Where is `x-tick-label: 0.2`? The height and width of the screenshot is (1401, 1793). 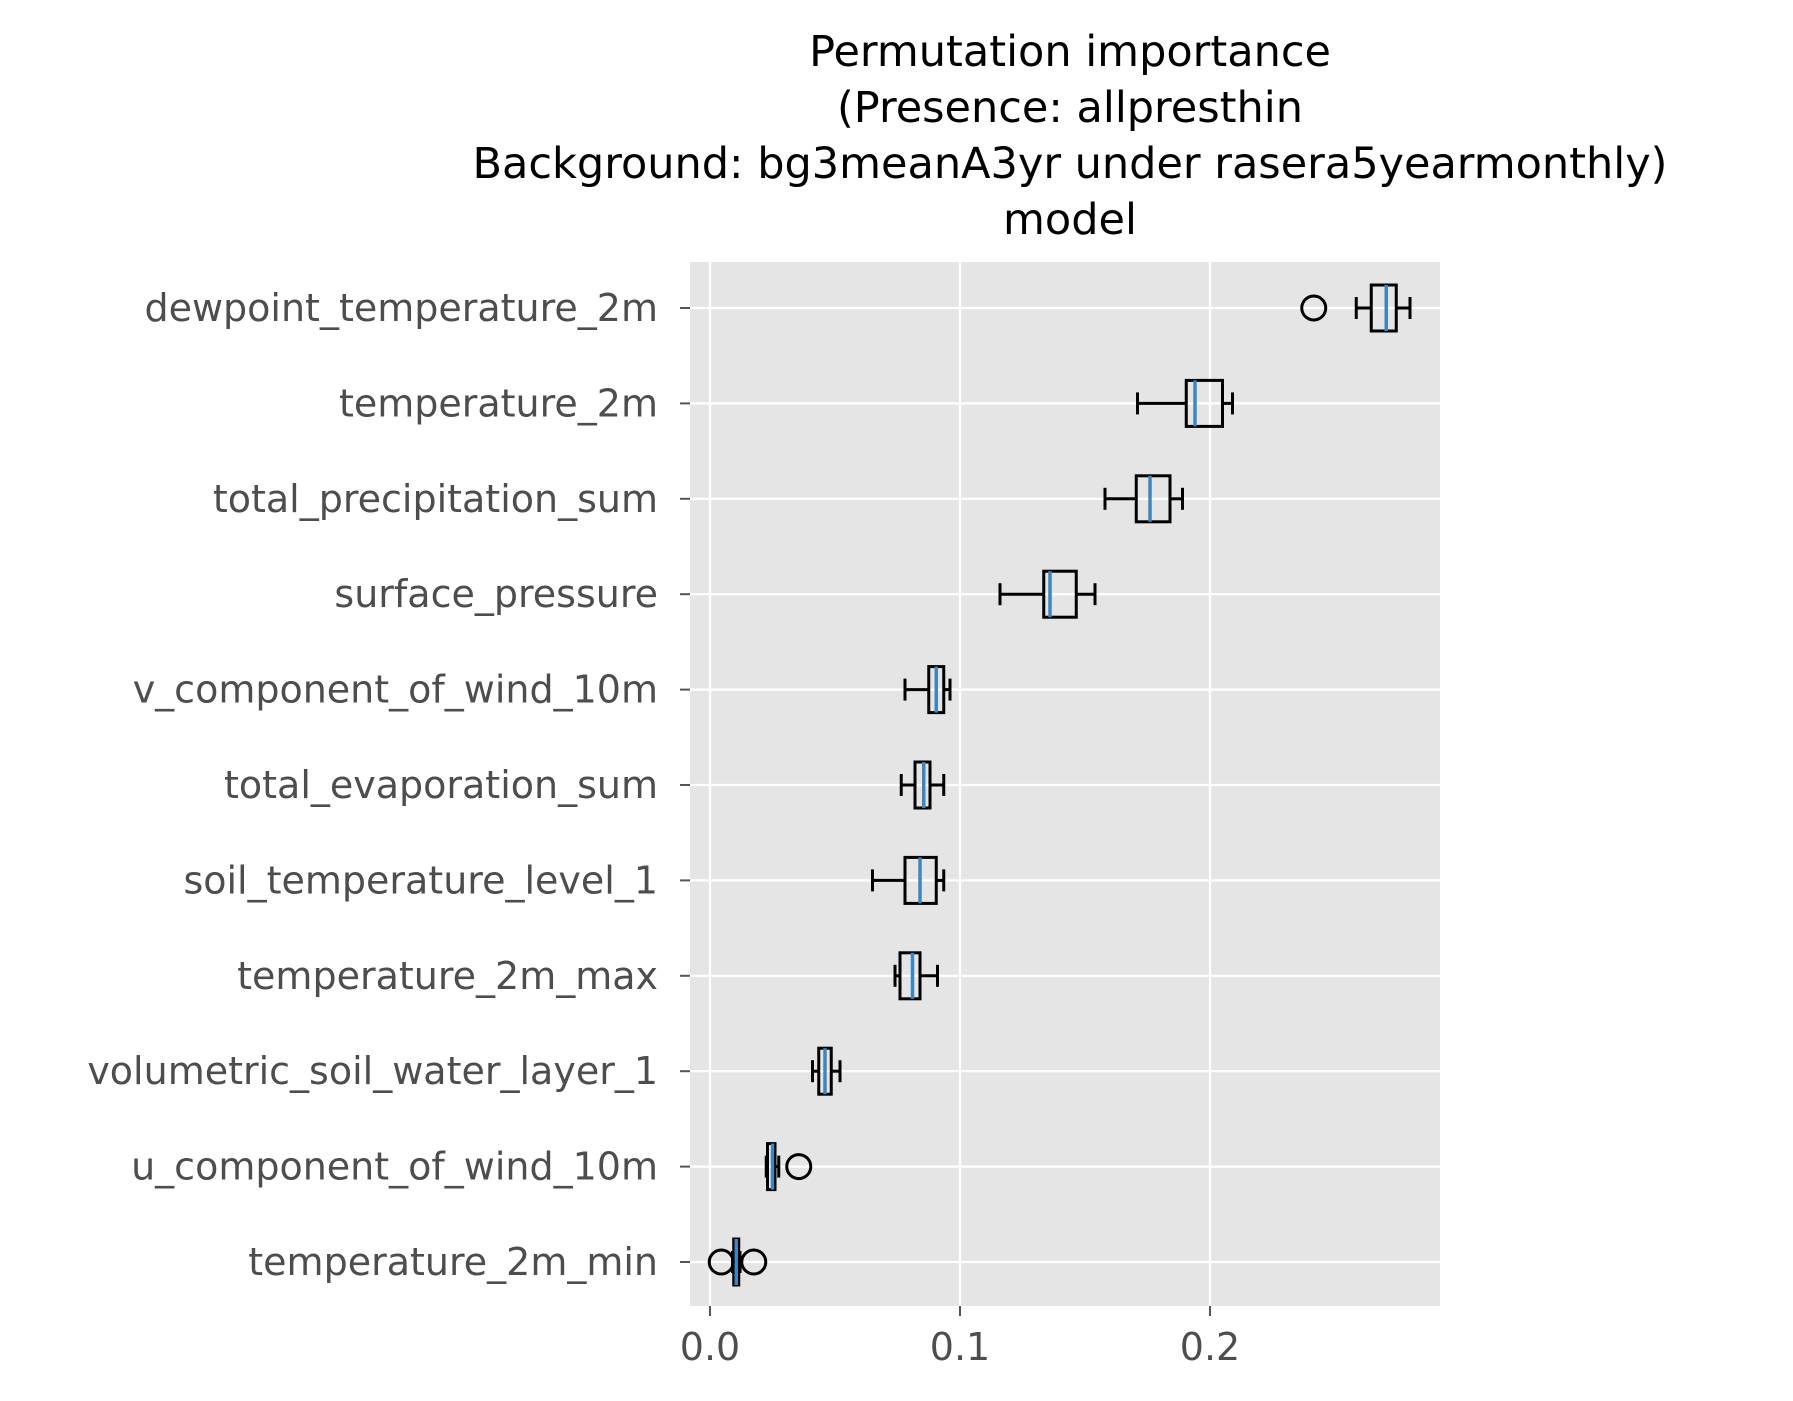
x-tick-label: 0.2 is located at coordinates (1210, 1347).